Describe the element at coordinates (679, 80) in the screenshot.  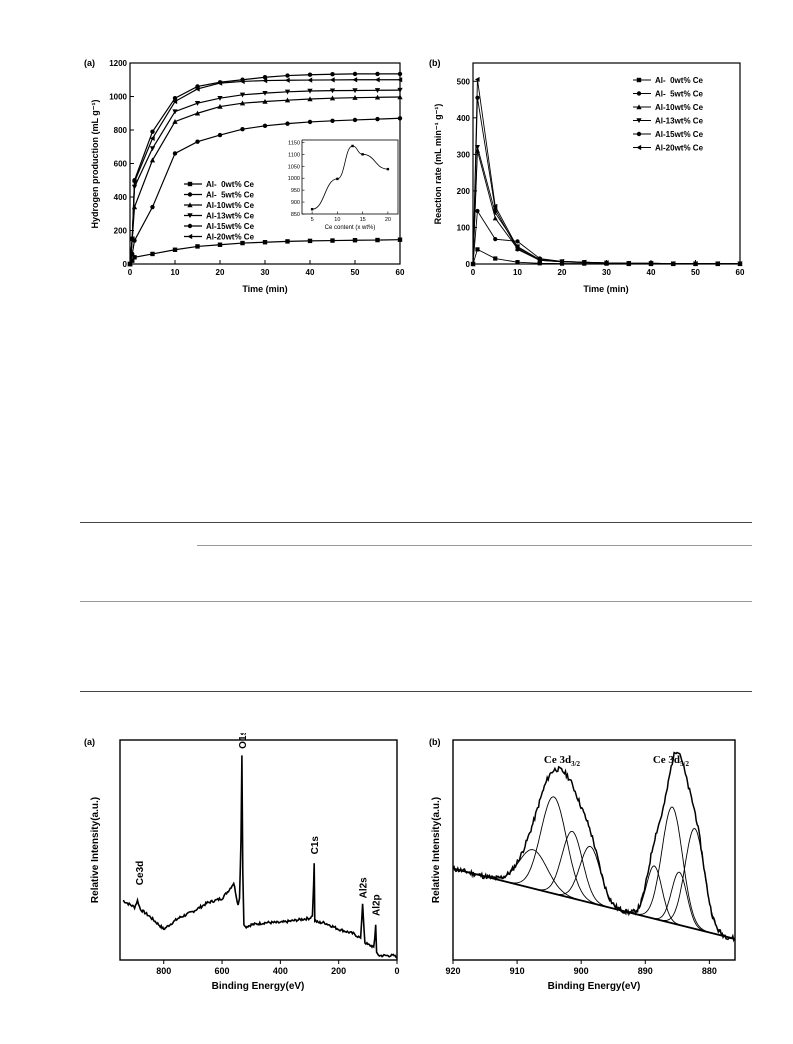
I see `legend-label: Al- 0wt% Ce` at that location.